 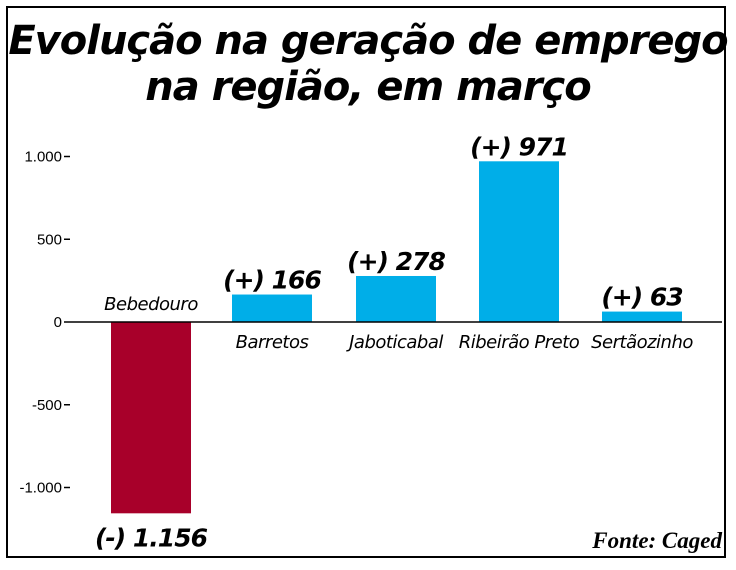 I want to click on bar-bebedouro, so click(x=151, y=418).